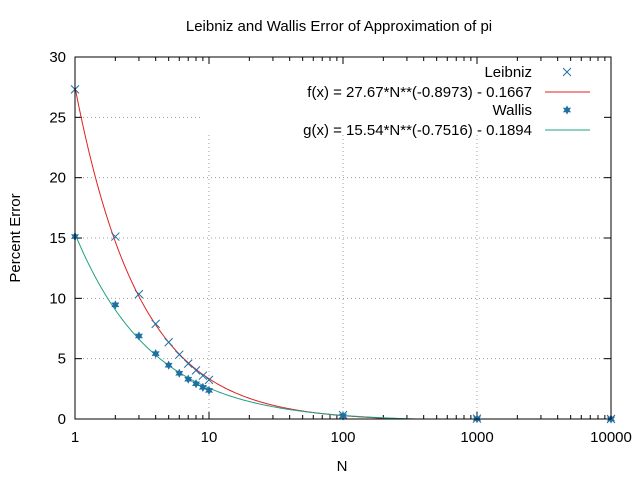  I want to click on x-tick-label: 1, so click(75, 437).